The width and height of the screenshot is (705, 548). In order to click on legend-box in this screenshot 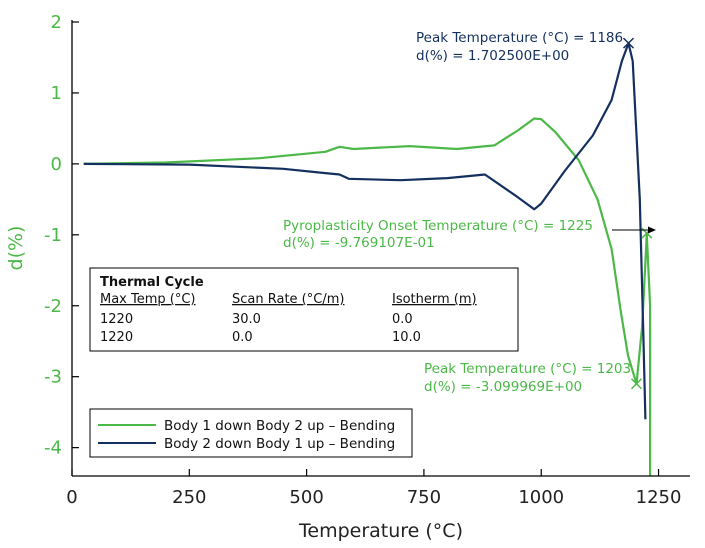, I will do `click(251, 433)`.